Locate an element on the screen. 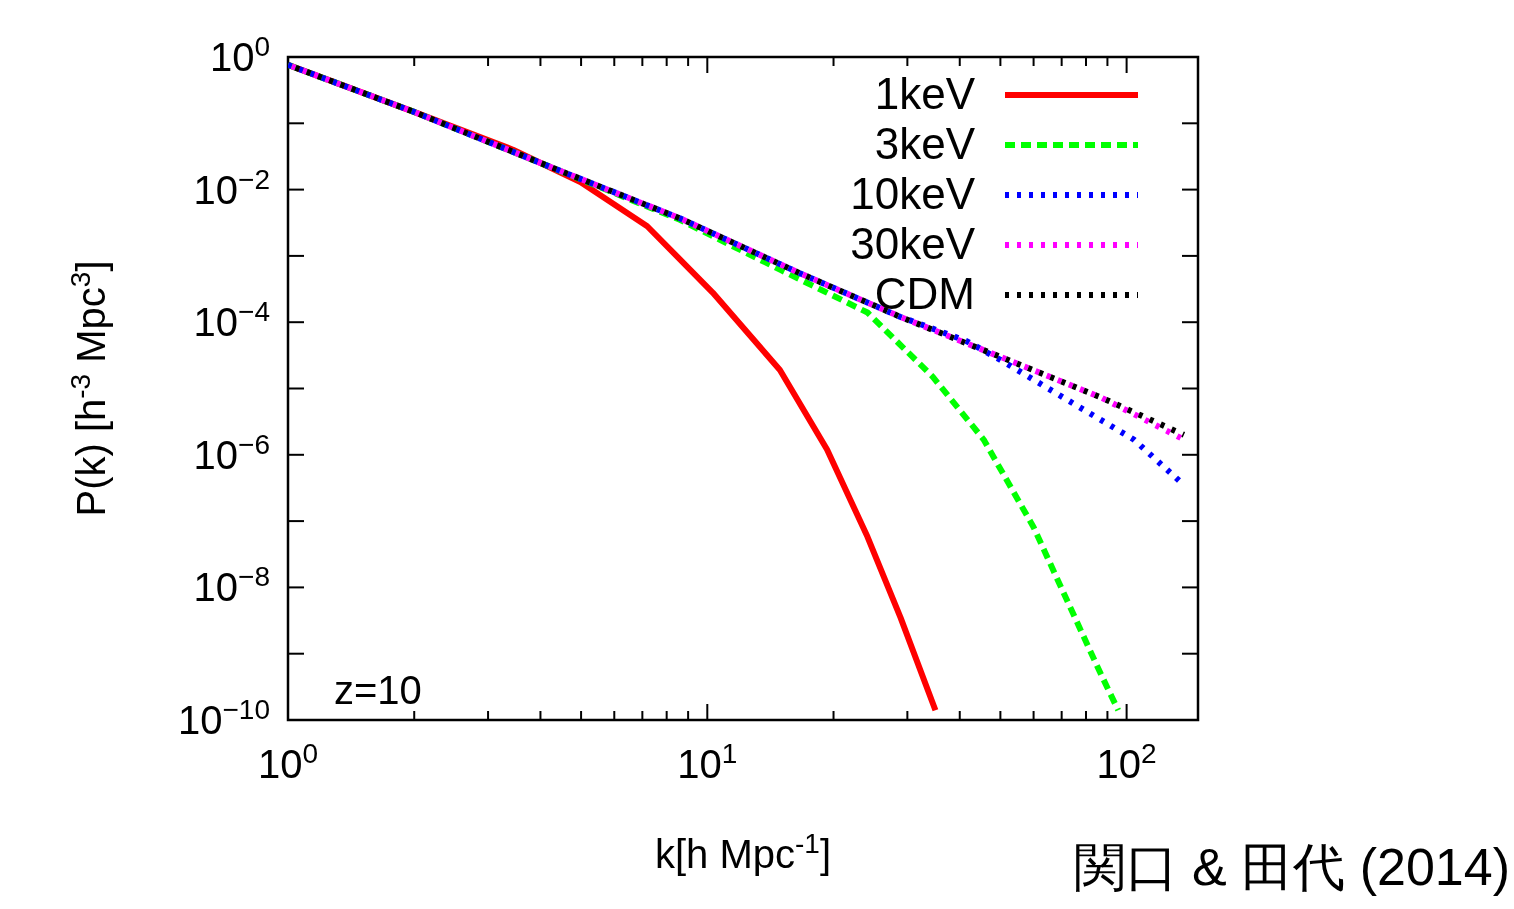 Image resolution: width=1514 pixels, height=909 pixels. legend-label: 30keV is located at coordinates (913, 243).